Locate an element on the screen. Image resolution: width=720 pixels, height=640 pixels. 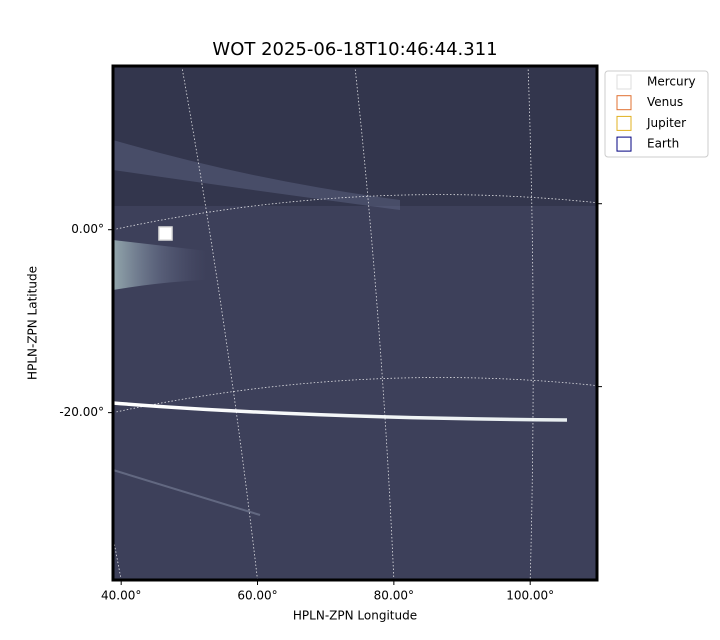
x-tick-label: 40.00° is located at coordinates (121, 596).